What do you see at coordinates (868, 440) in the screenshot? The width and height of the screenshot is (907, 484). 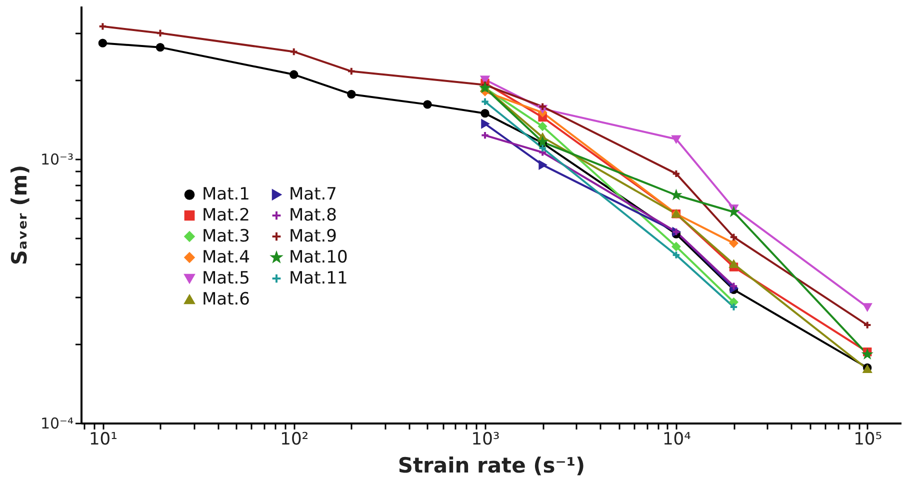 I see `x-tick-label: 10⁵` at bounding box center [868, 440].